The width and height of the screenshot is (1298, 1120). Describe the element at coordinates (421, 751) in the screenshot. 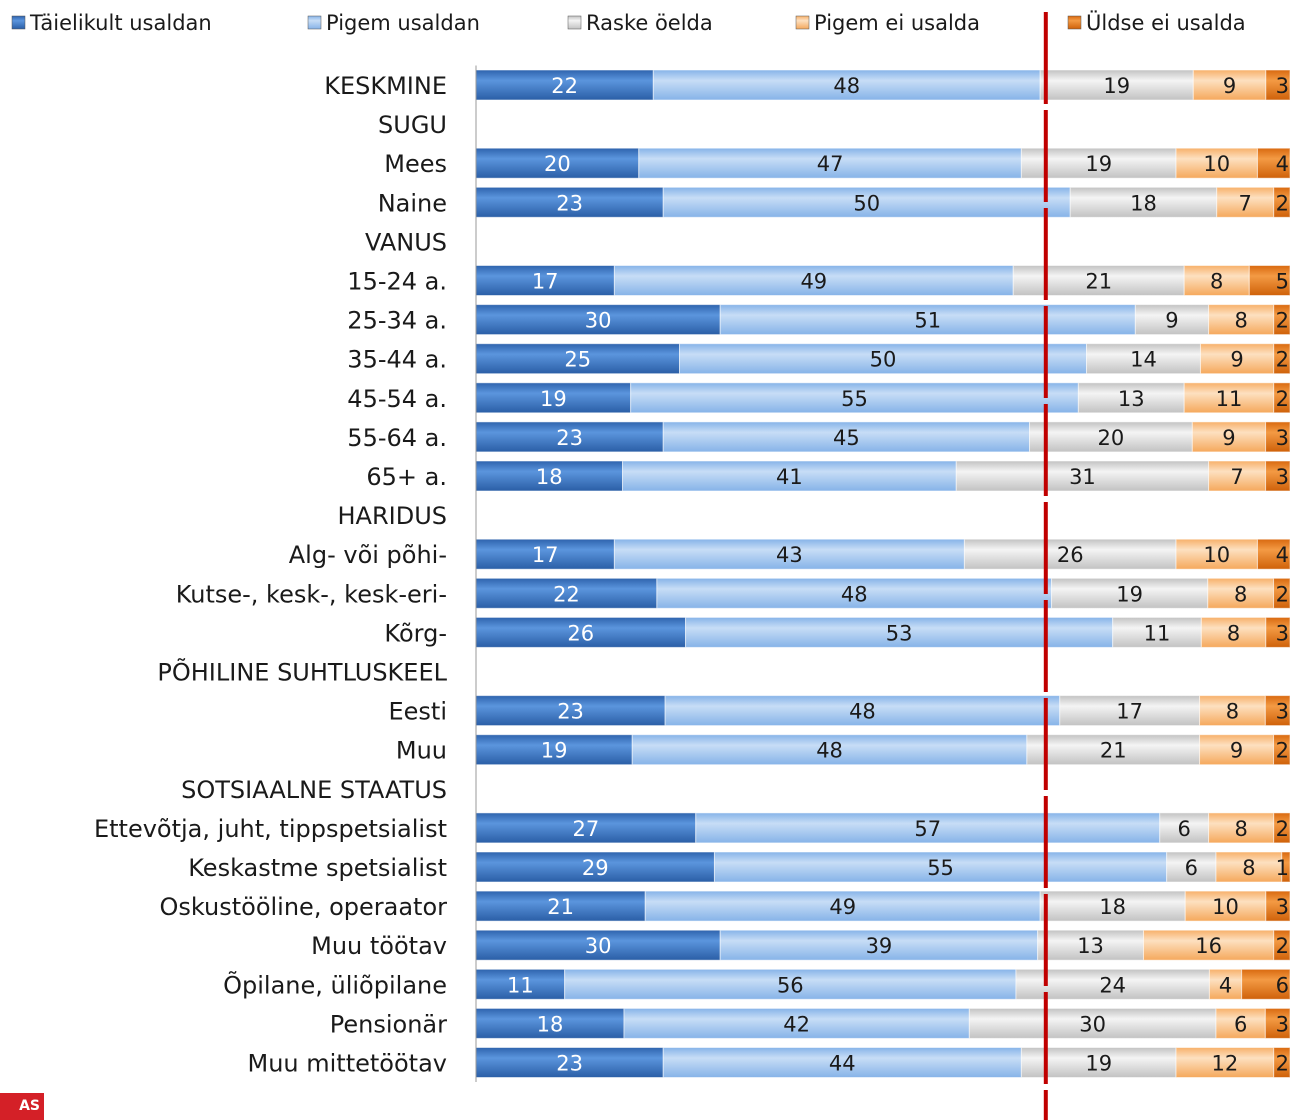

I see `category-label: Muu` at that location.